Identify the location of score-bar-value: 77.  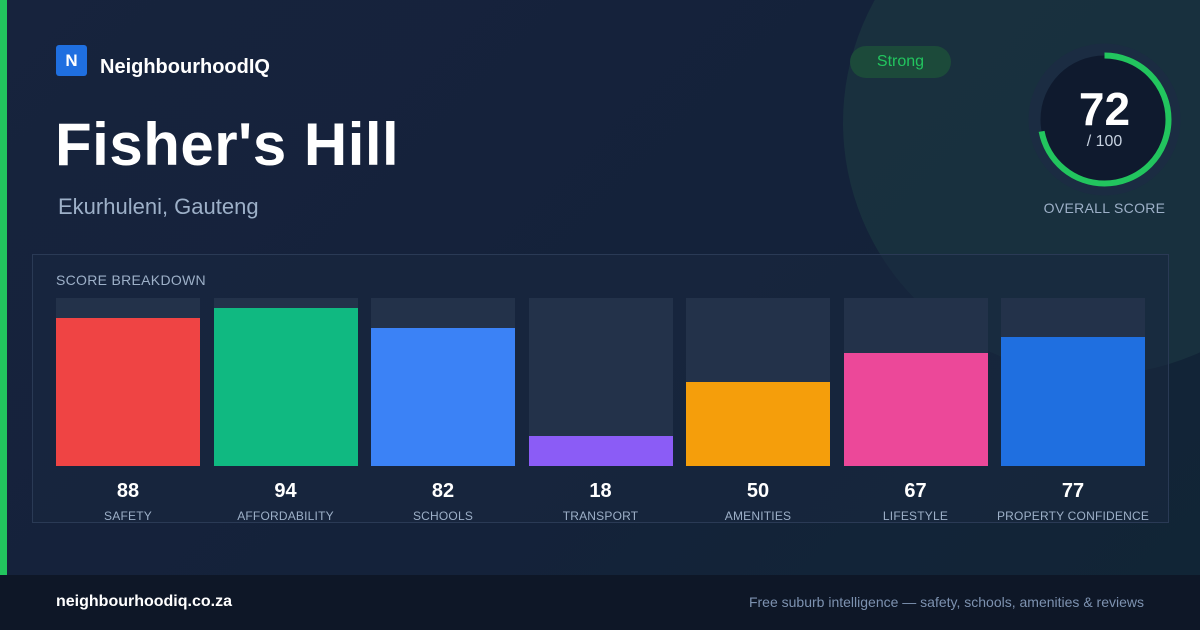
(1073, 491).